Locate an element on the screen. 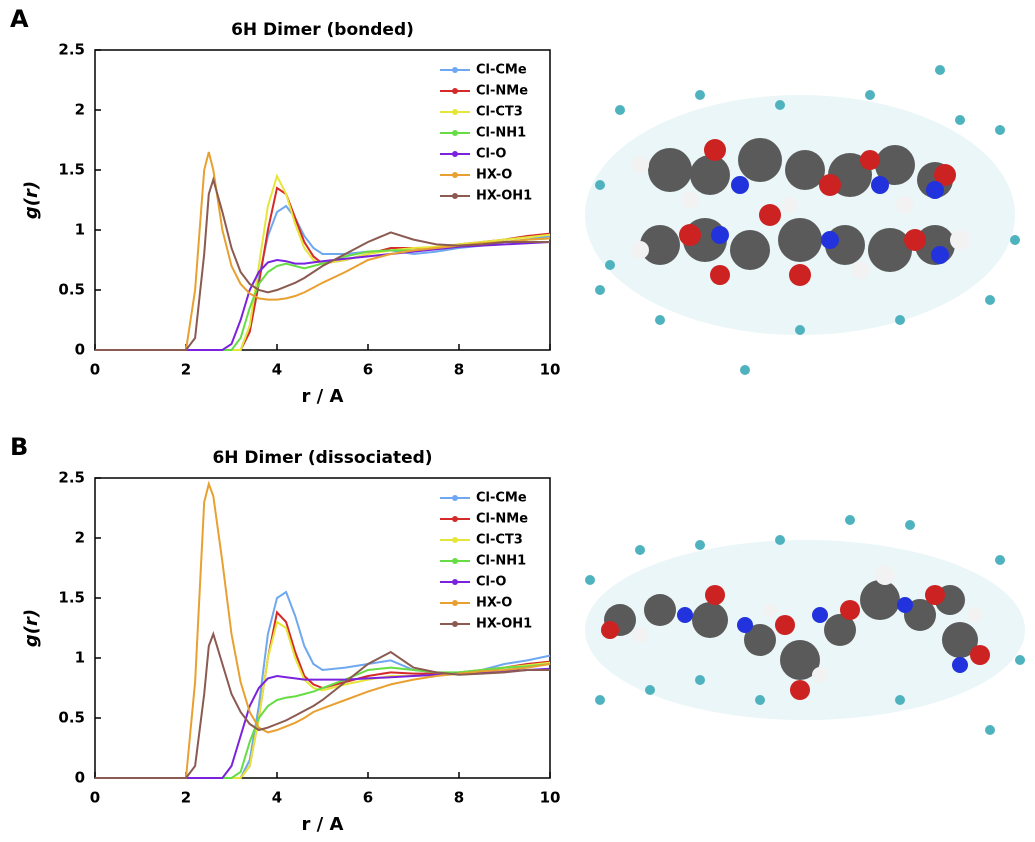 The height and width of the screenshot is (842, 1035). chart-title: 6H Dimer (dissociated) is located at coordinates (322, 458).